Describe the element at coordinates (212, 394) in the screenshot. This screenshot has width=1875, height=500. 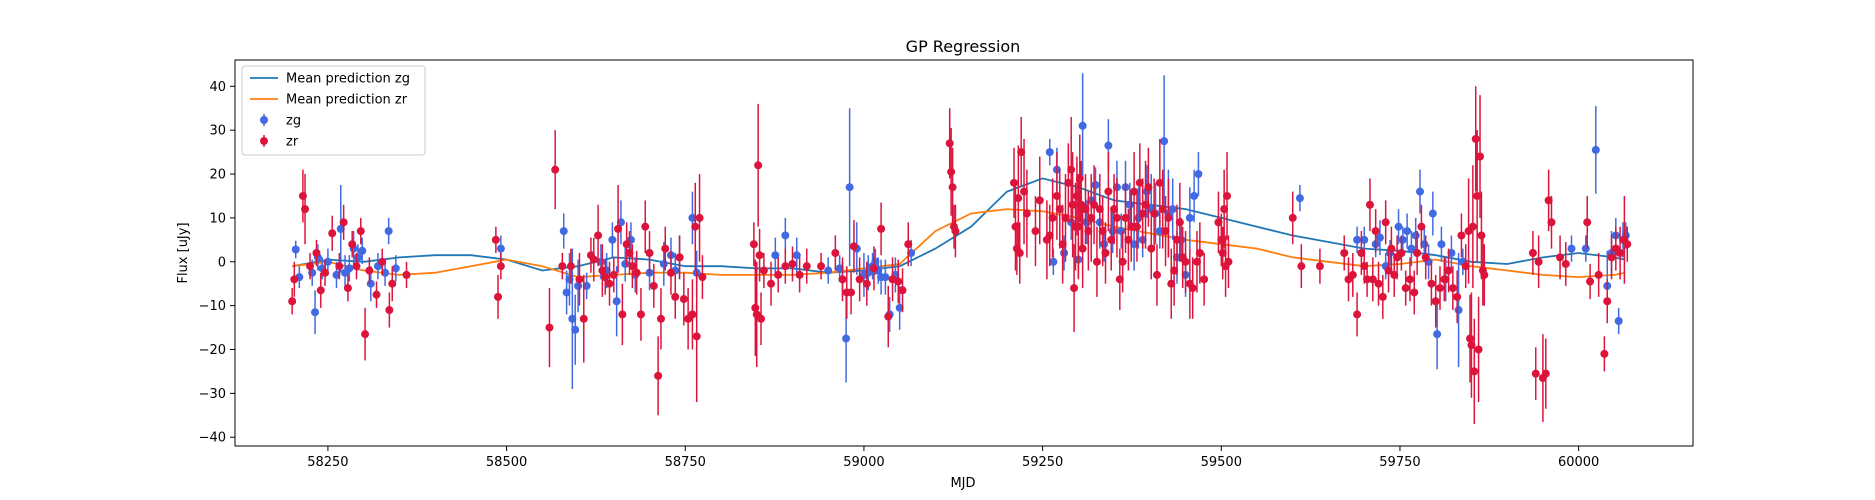
I see `y-tick-label: −30` at that location.